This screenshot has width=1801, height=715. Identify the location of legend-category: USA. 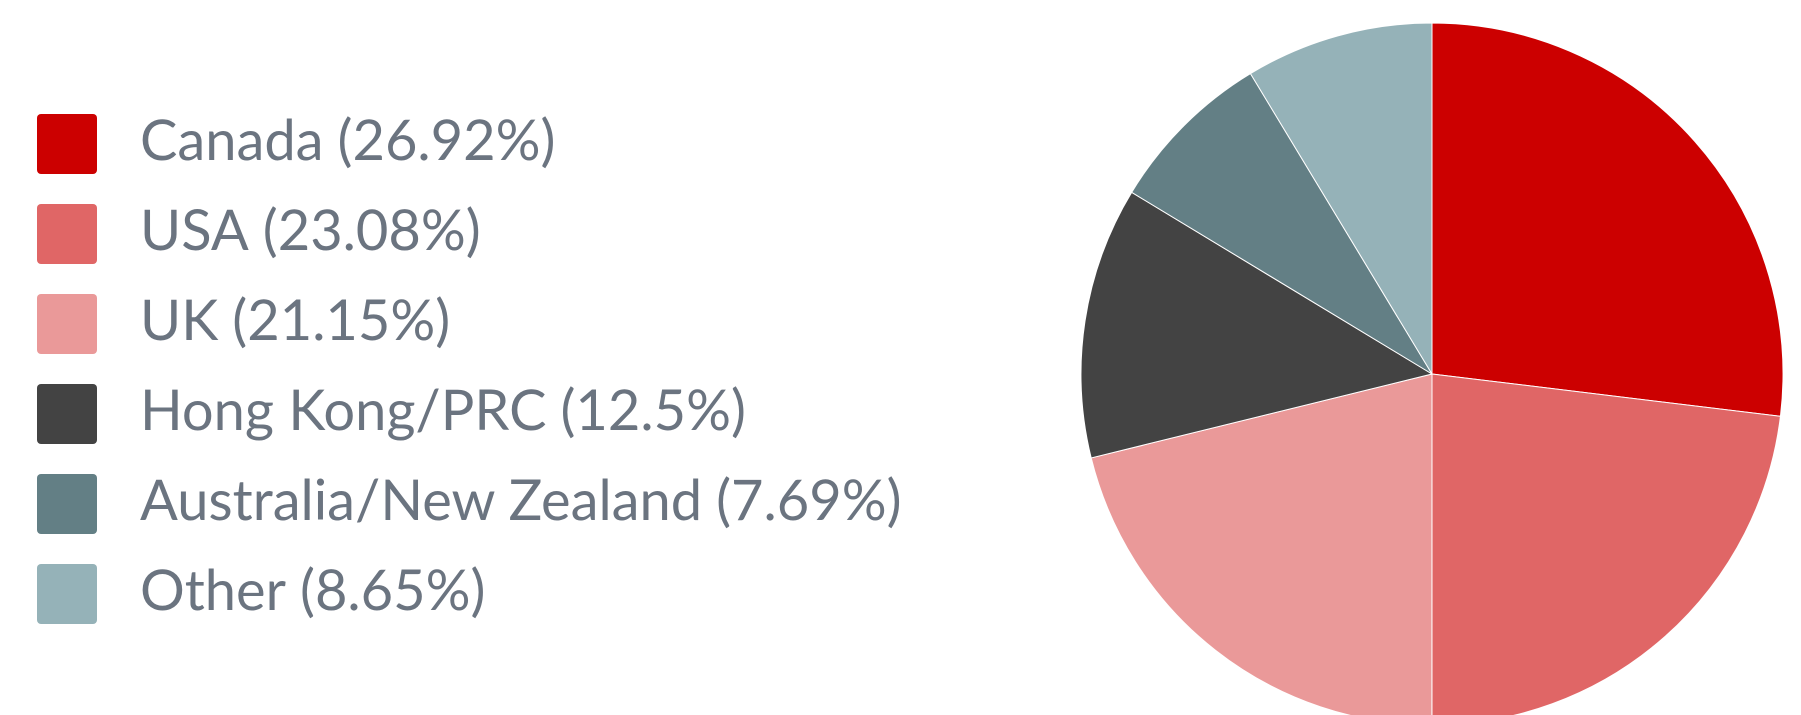
(194, 228).